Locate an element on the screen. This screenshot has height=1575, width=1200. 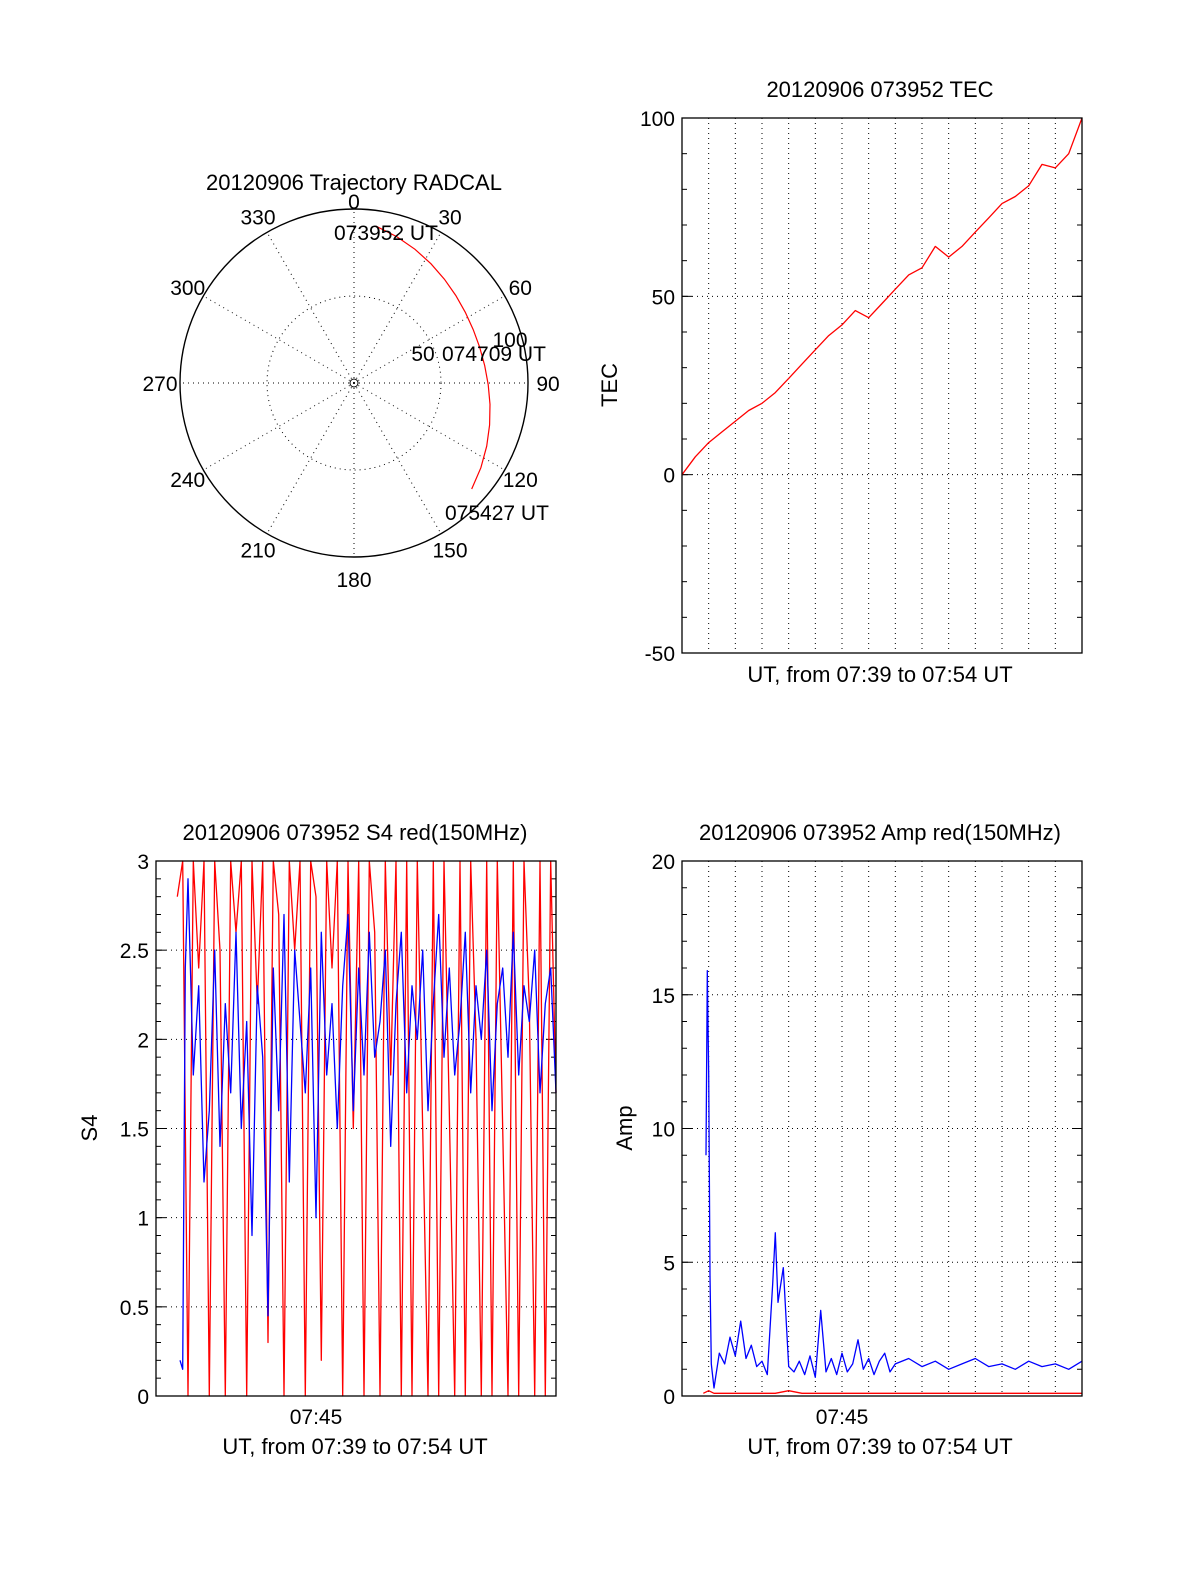
polar-center-mark is located at coordinates (354, 383).